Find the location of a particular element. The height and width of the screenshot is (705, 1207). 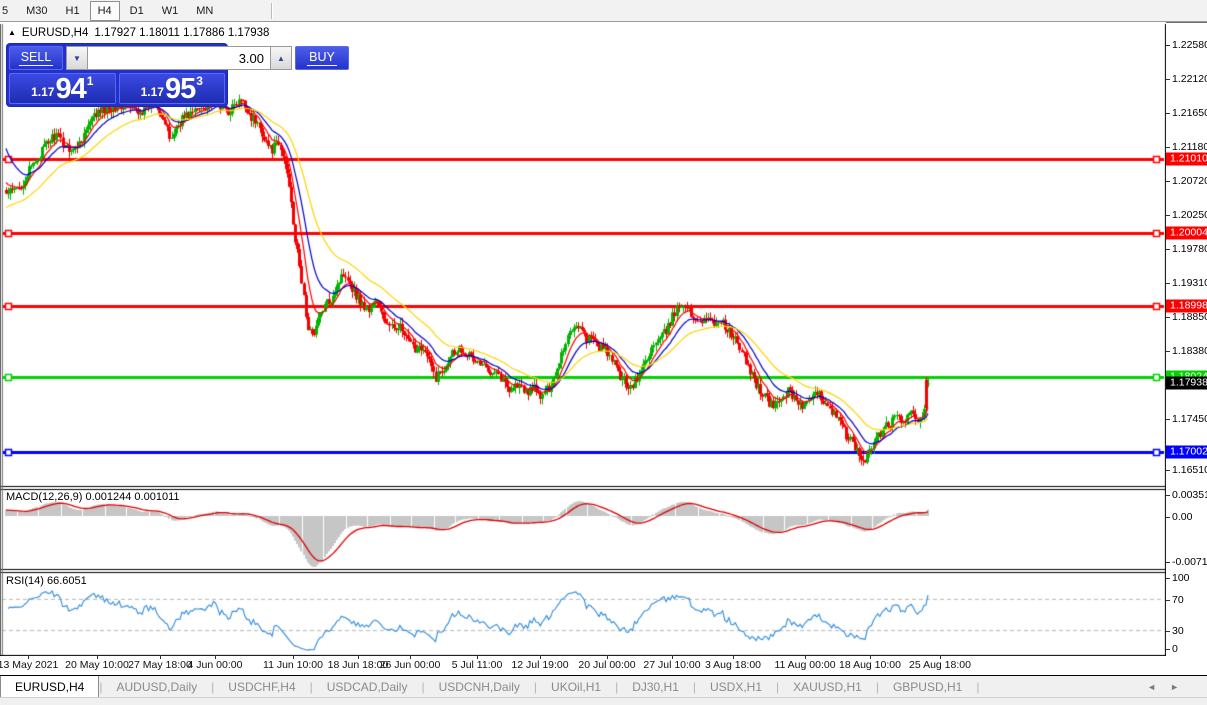

collapse-triangle-icon: ▲ is located at coordinates (12, 32).